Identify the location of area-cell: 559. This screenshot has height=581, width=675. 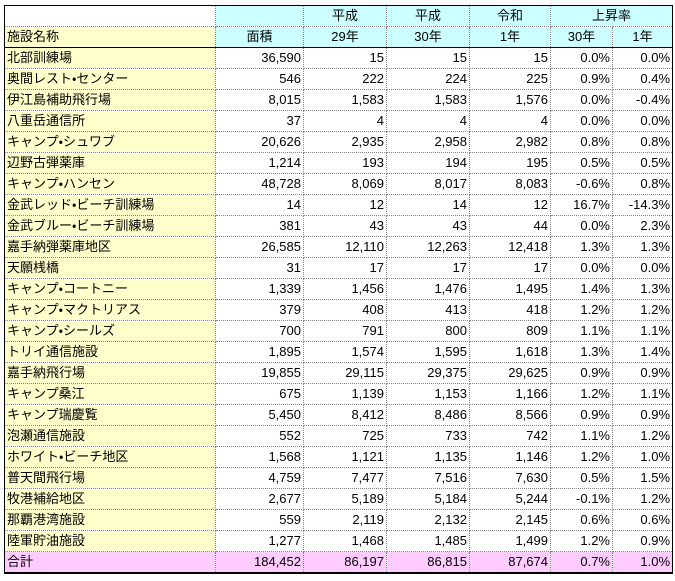
(259, 520).